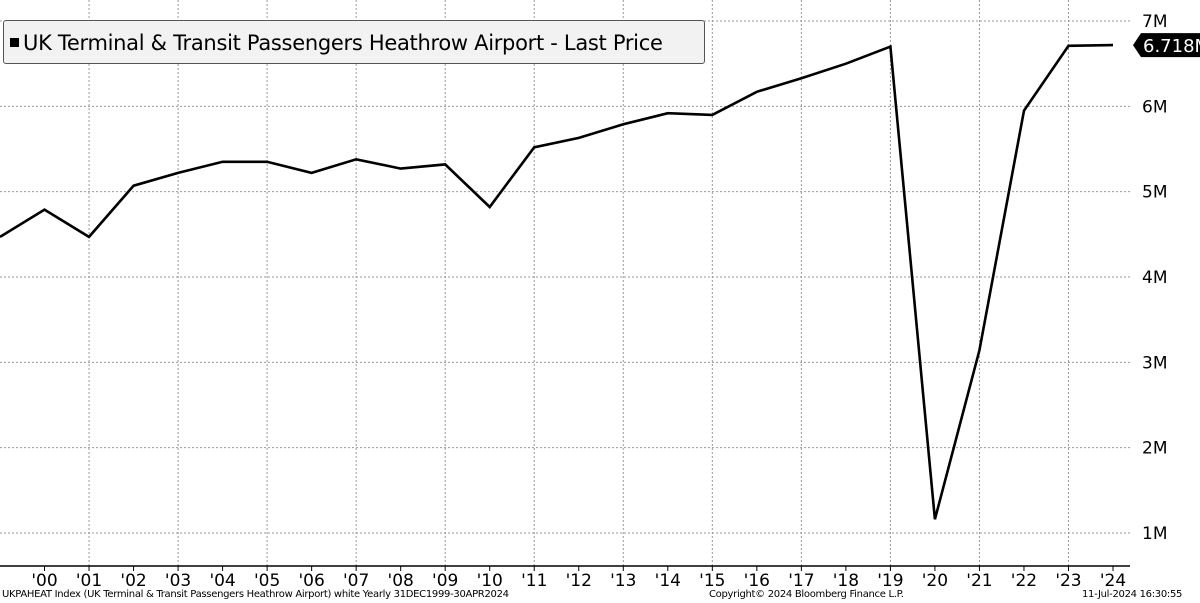 The width and height of the screenshot is (1200, 603). Describe the element at coordinates (1171, 46) in the screenshot. I see `last-value-label: 6.718M` at that location.